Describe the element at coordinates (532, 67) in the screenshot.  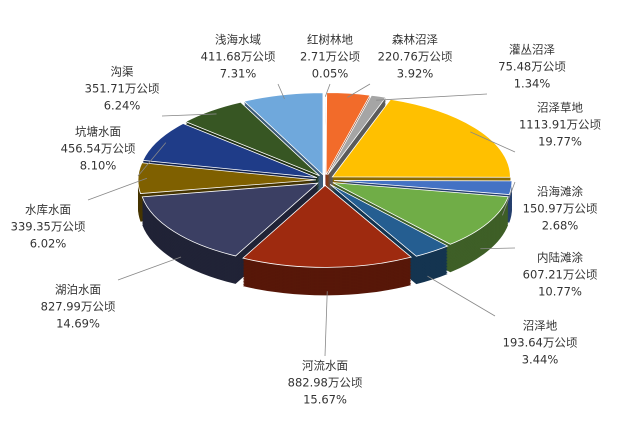
I see `value-label: 75.48万公顷` at that location.